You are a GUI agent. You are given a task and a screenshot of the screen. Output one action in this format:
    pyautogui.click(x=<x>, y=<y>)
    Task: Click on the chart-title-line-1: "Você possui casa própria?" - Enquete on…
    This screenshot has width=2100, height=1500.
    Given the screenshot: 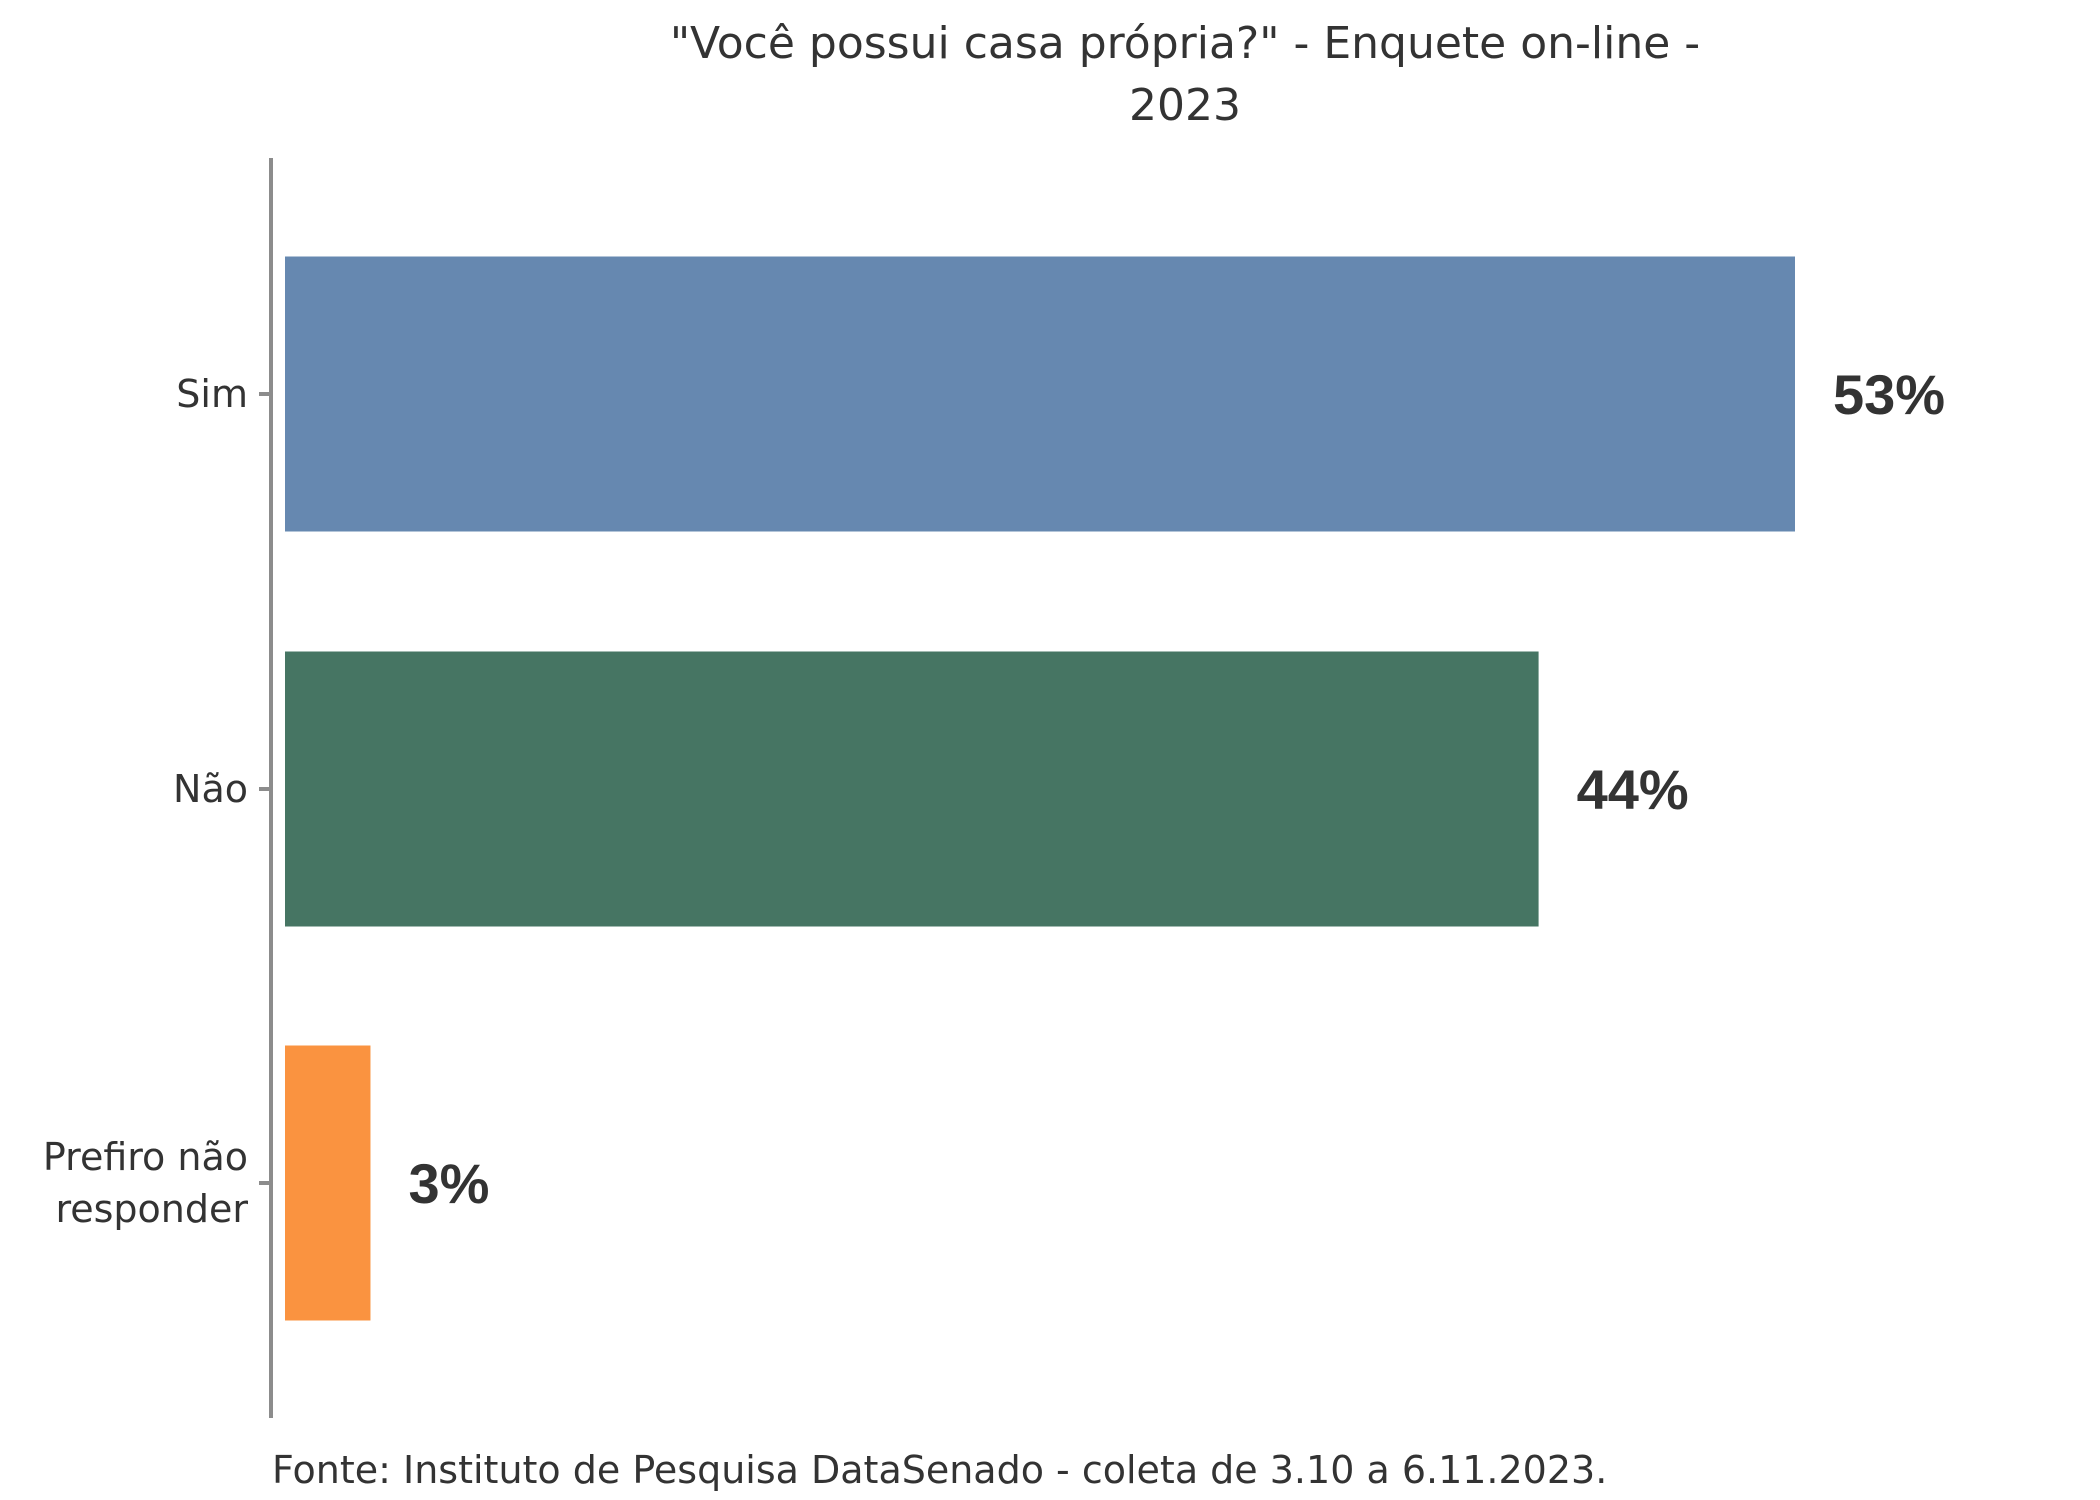 What is the action you would take?
    pyautogui.click(x=1185, y=43)
    